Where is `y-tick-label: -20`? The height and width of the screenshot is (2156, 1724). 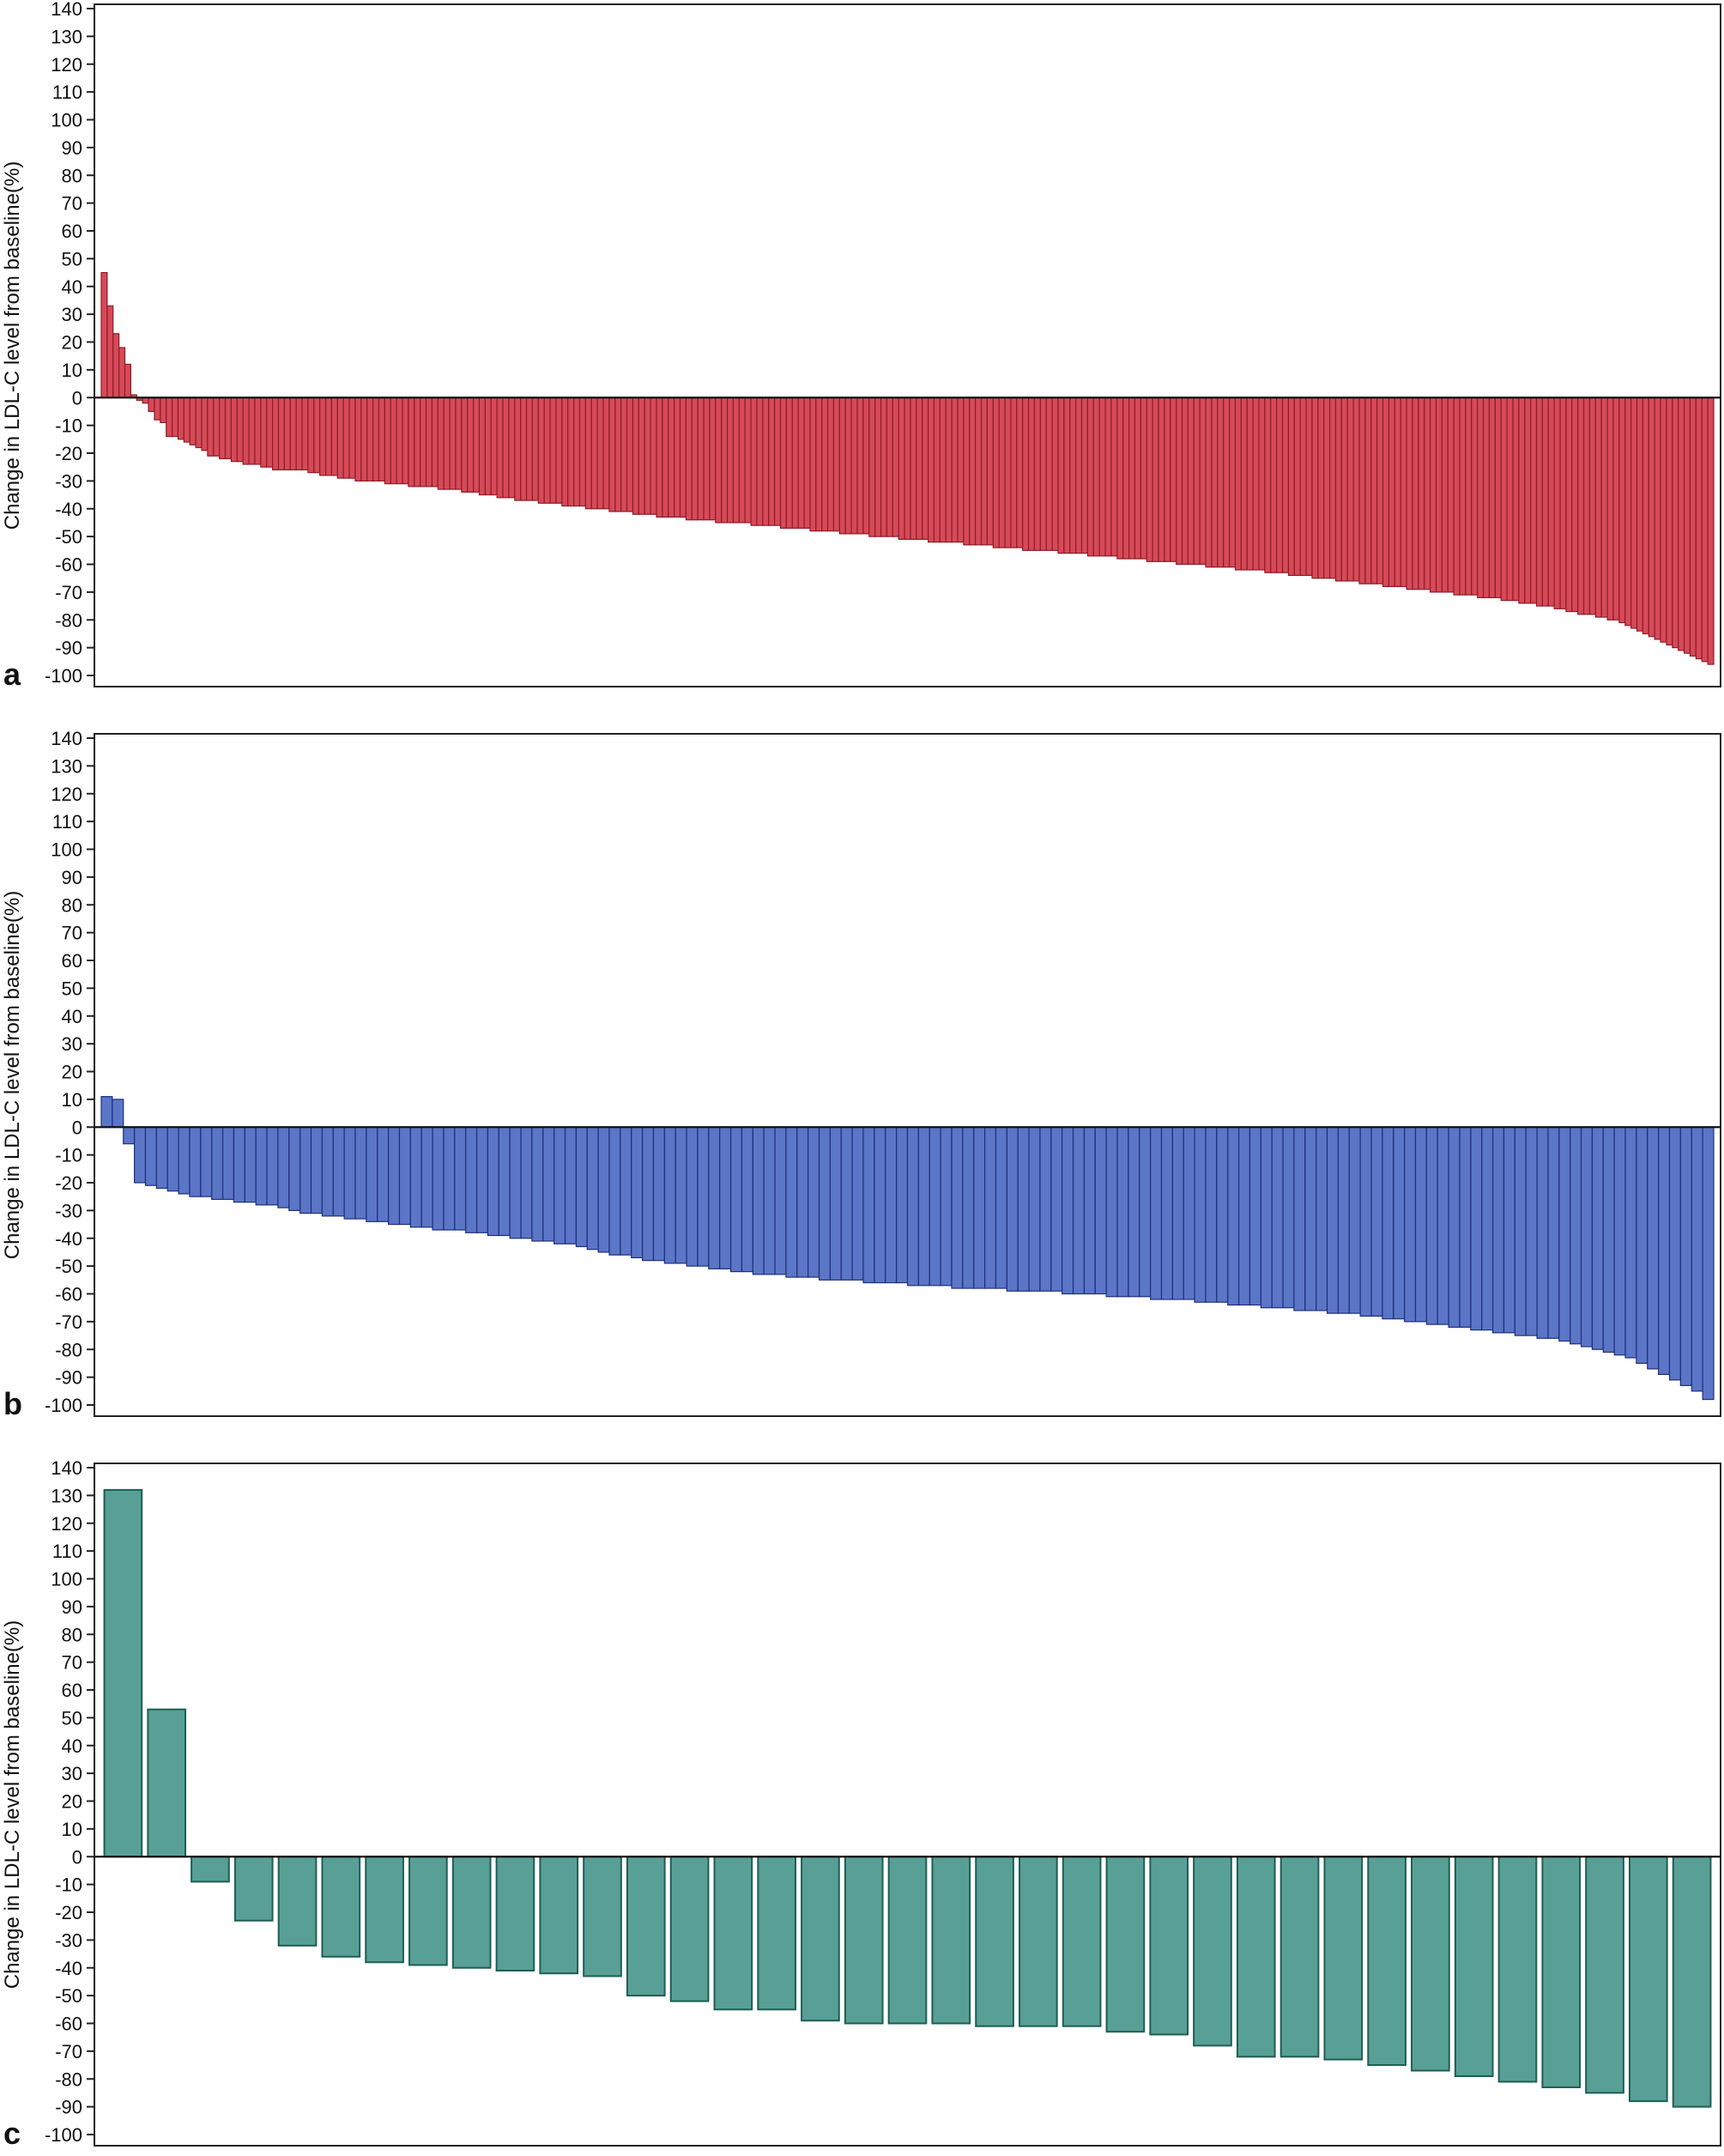
y-tick-label: -20 is located at coordinates (68, 1183).